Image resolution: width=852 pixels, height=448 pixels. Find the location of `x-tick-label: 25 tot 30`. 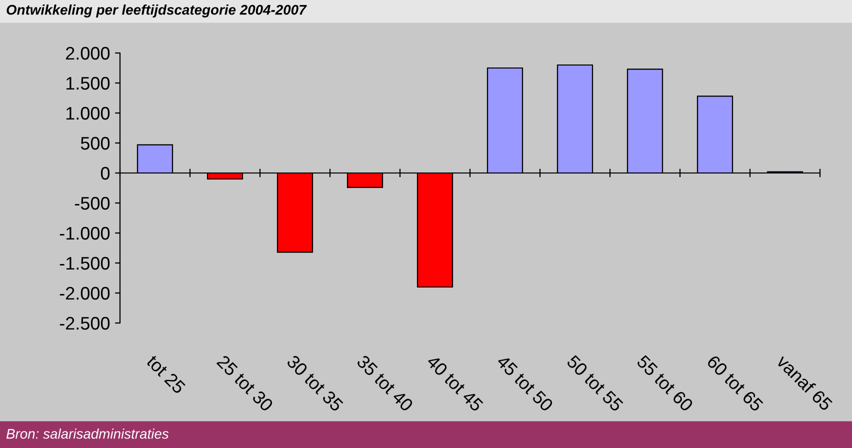

x-tick-label: 25 tot 30 is located at coordinates (245, 383).